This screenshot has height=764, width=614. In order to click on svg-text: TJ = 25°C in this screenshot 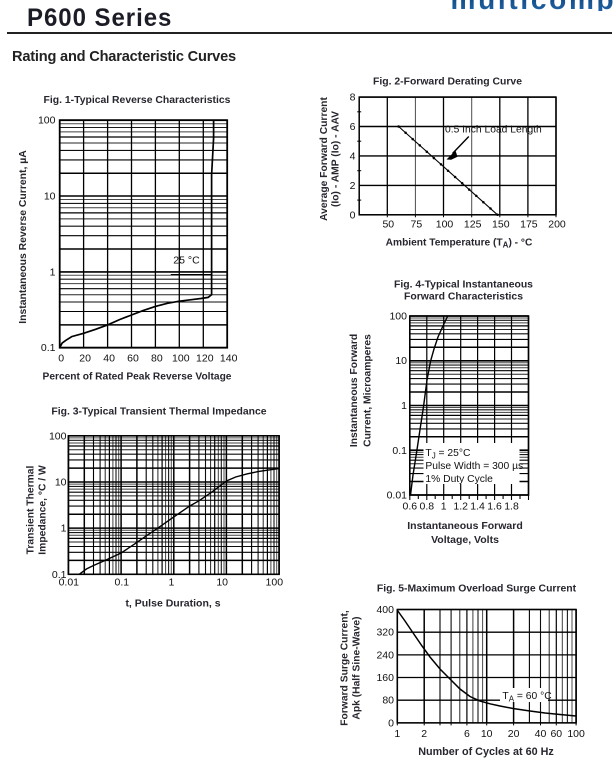, I will do `click(448, 454)`.